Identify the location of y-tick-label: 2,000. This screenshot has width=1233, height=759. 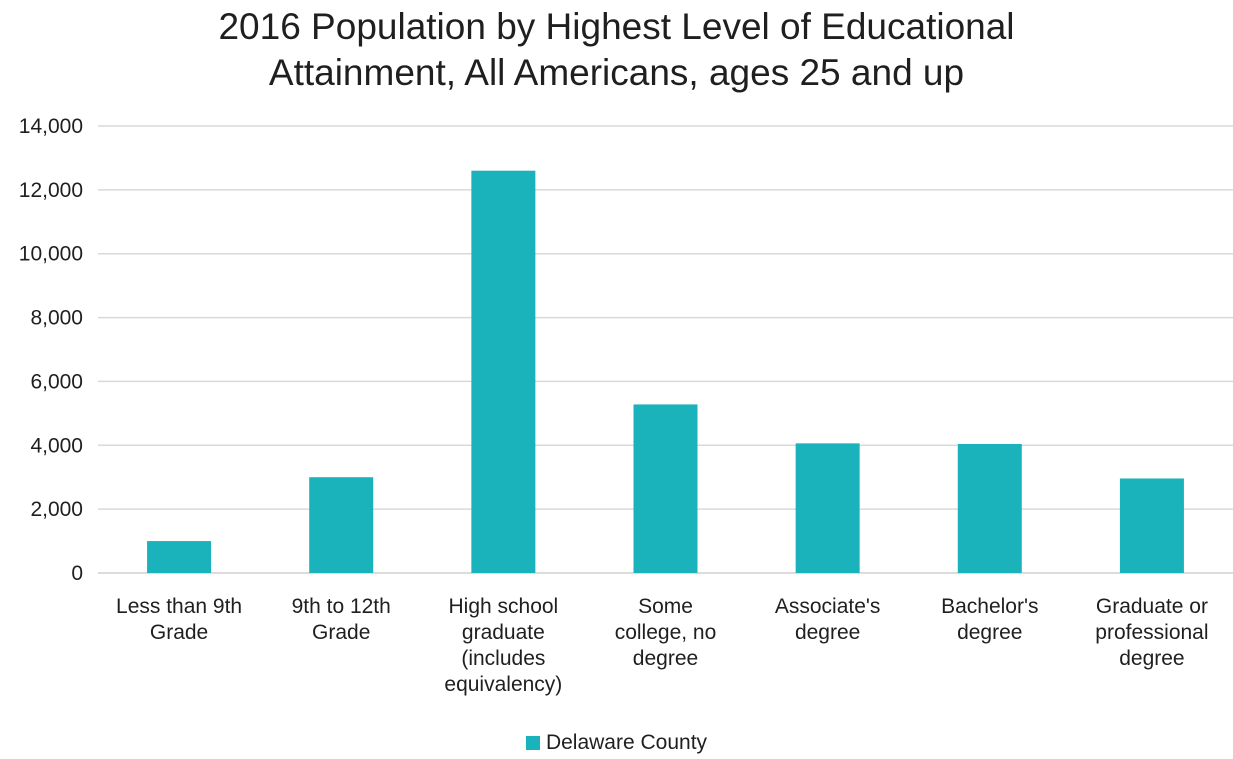
(56, 509).